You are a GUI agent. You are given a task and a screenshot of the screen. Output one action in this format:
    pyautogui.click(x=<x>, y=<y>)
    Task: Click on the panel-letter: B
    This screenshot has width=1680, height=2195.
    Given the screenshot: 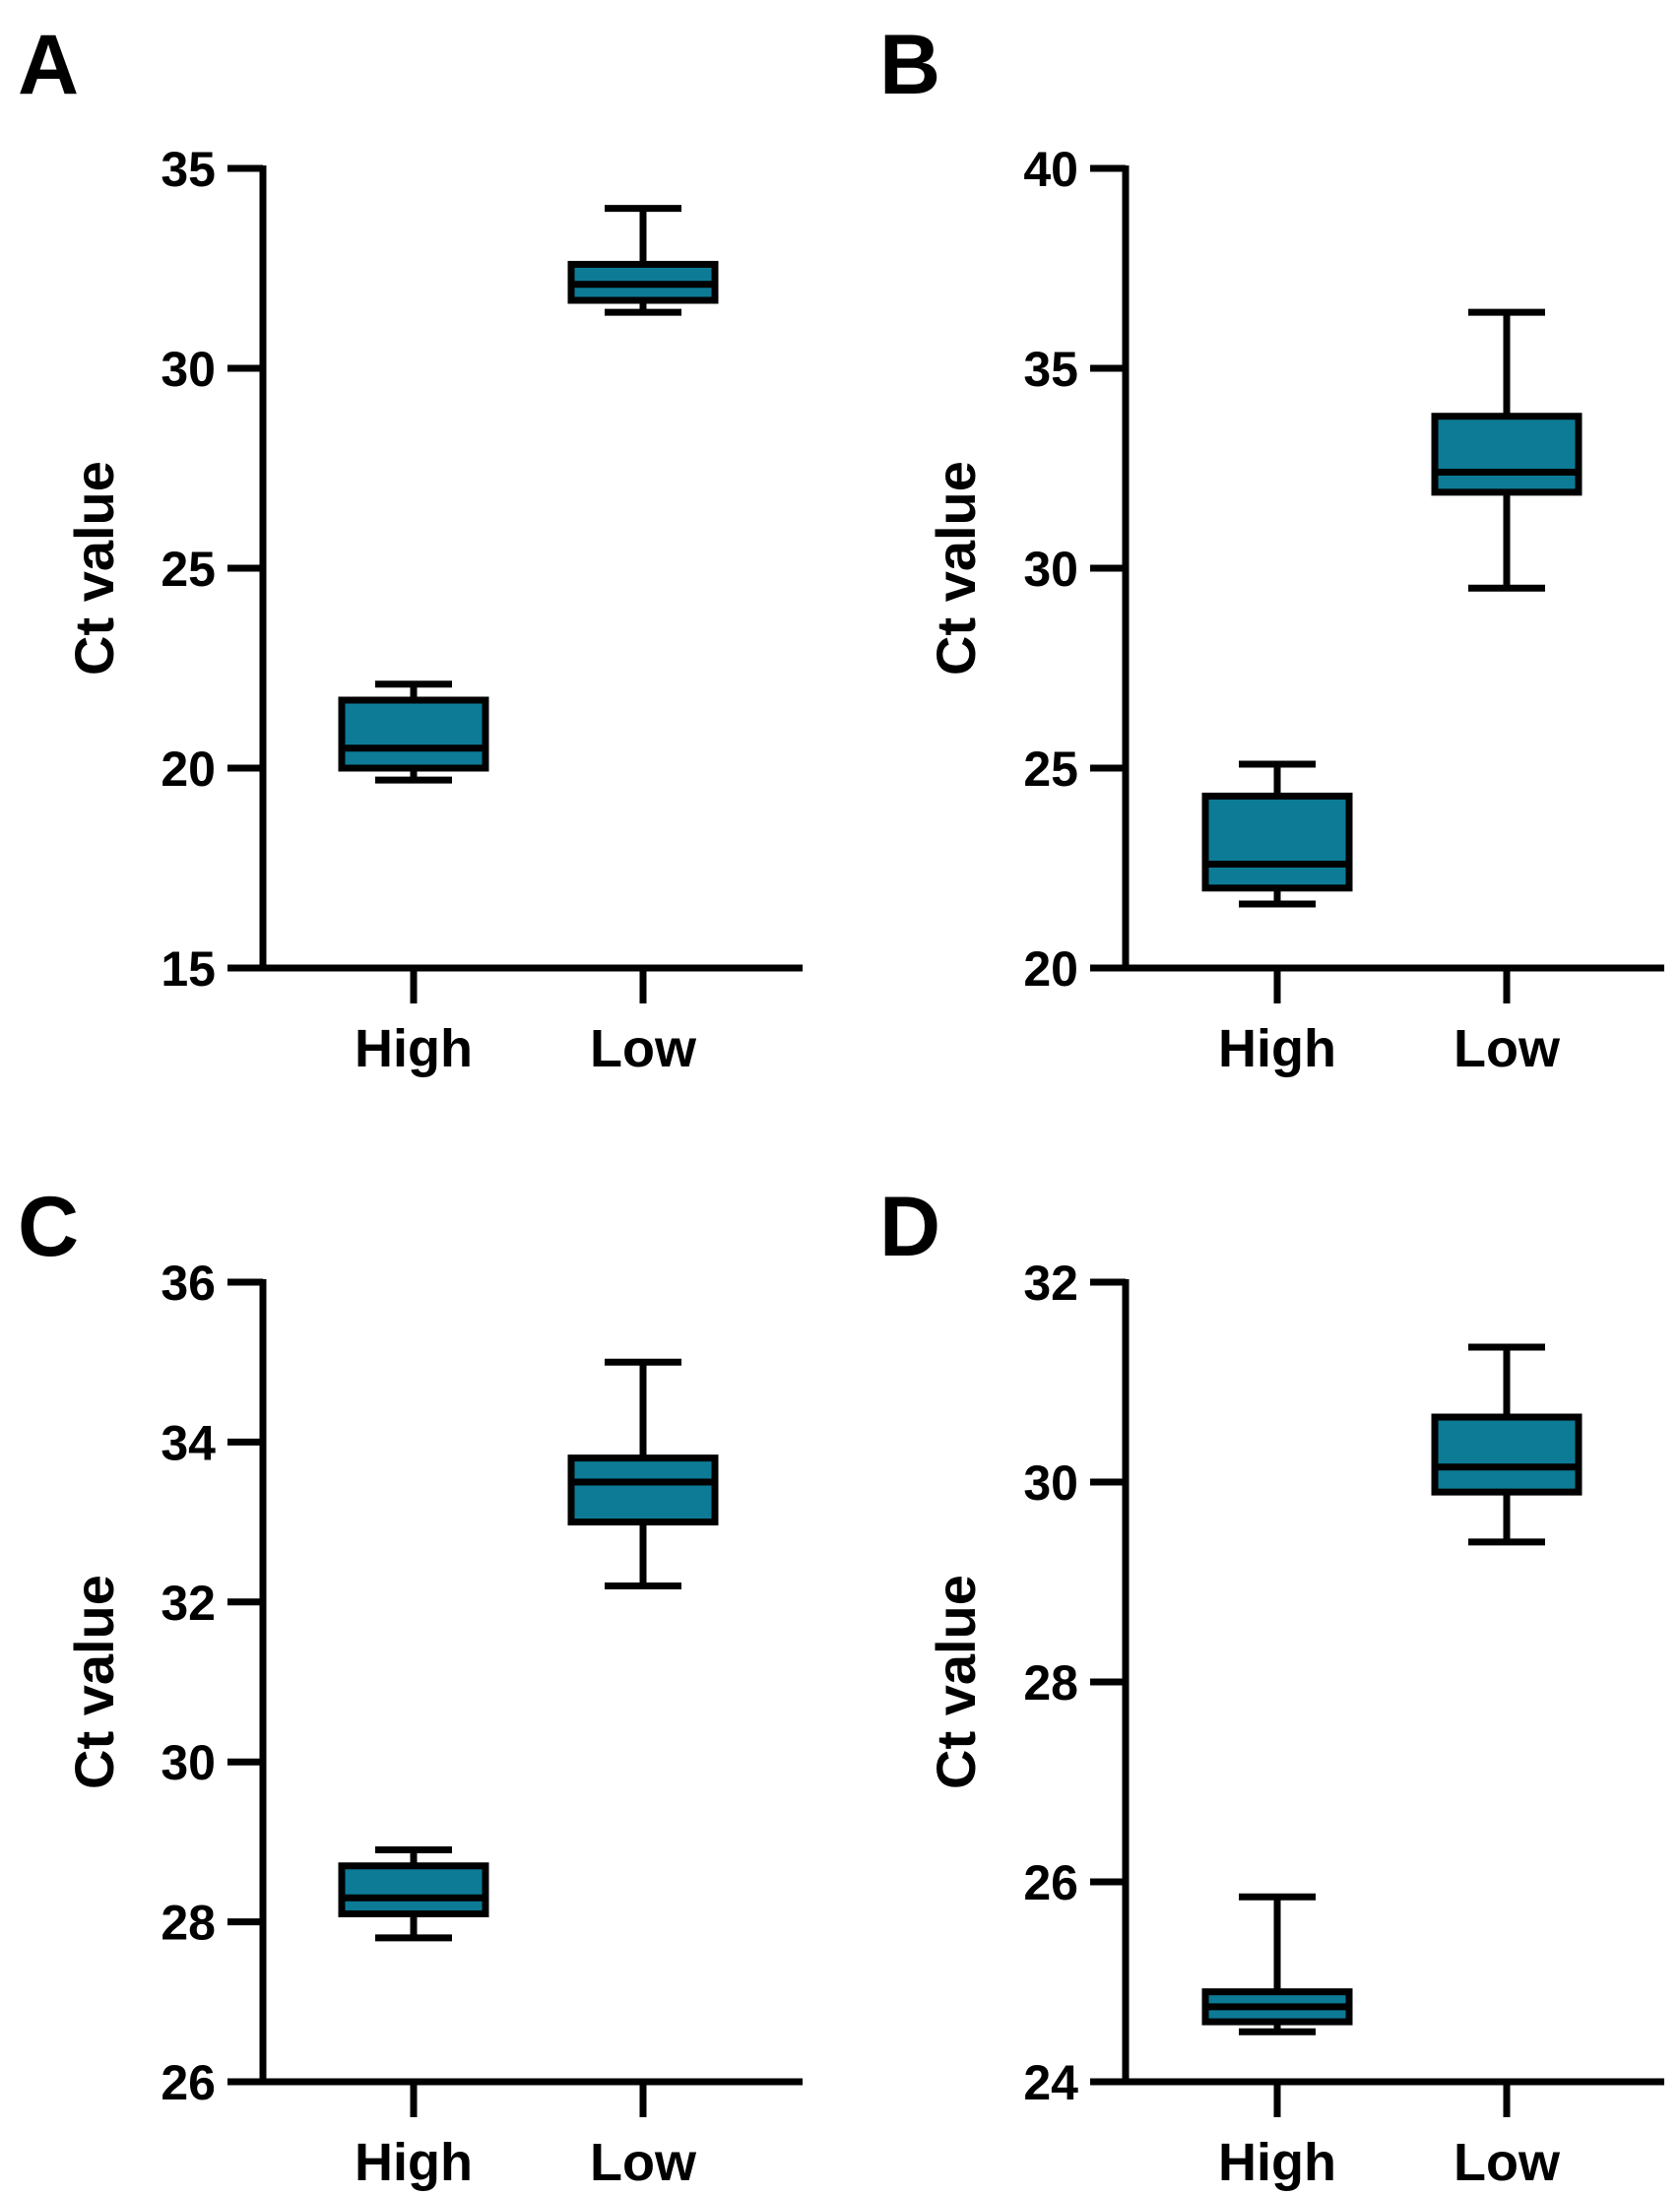 What is the action you would take?
    pyautogui.click(x=909, y=65)
    